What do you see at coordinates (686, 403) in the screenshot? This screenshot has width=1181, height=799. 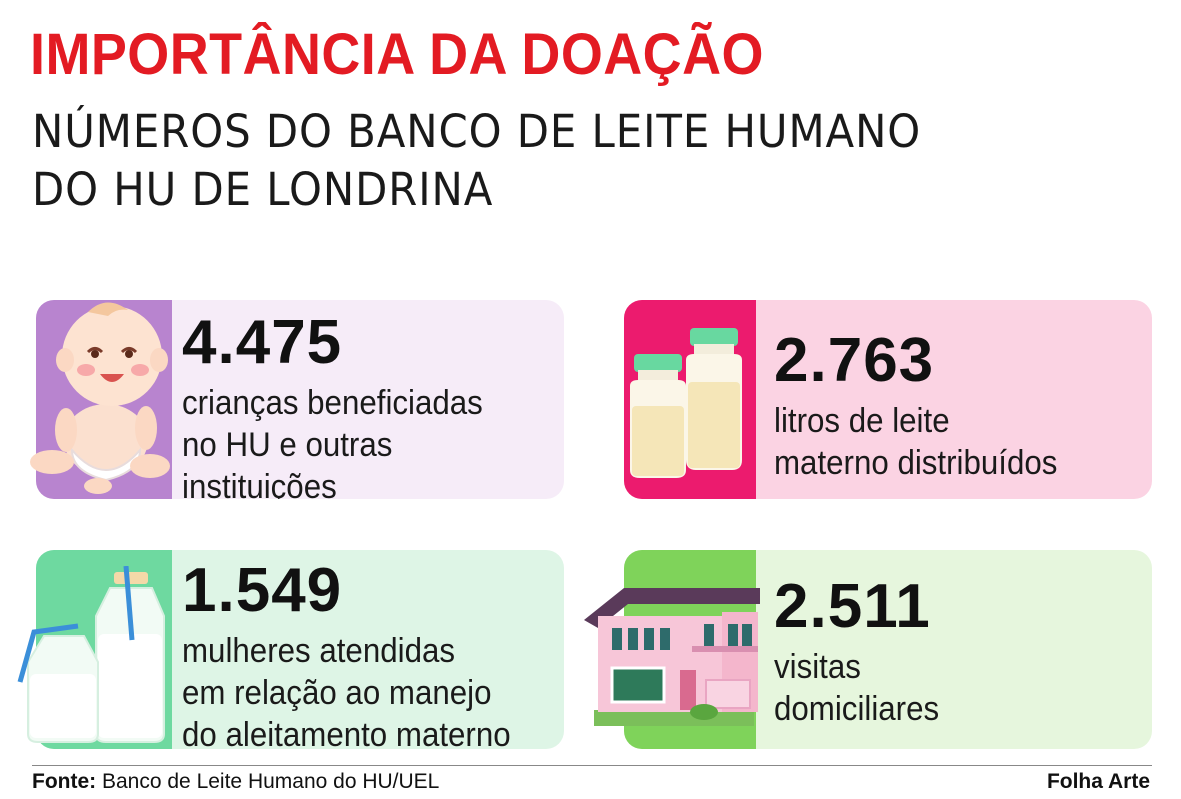 I see `milk-bottles-icon` at bounding box center [686, 403].